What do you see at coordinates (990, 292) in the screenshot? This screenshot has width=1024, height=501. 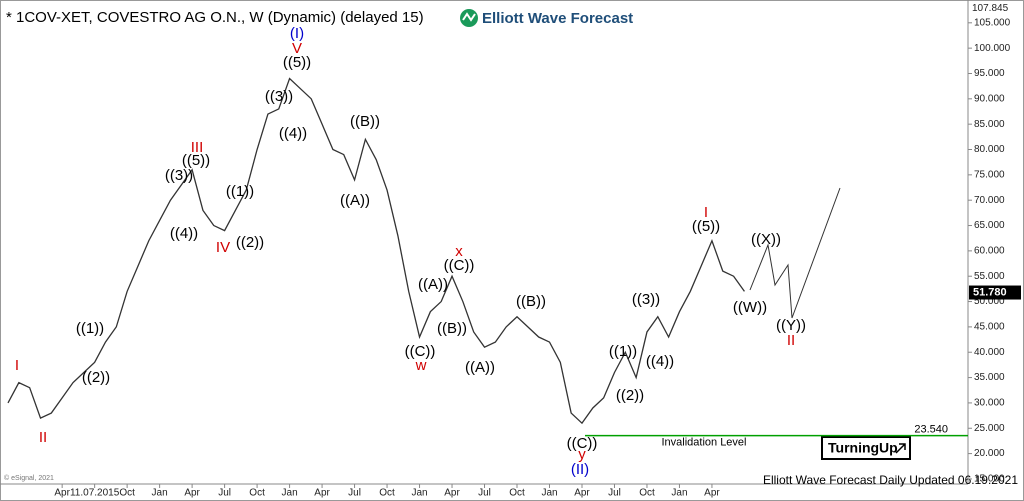 I see `last-price-label: 51.780` at bounding box center [990, 292].